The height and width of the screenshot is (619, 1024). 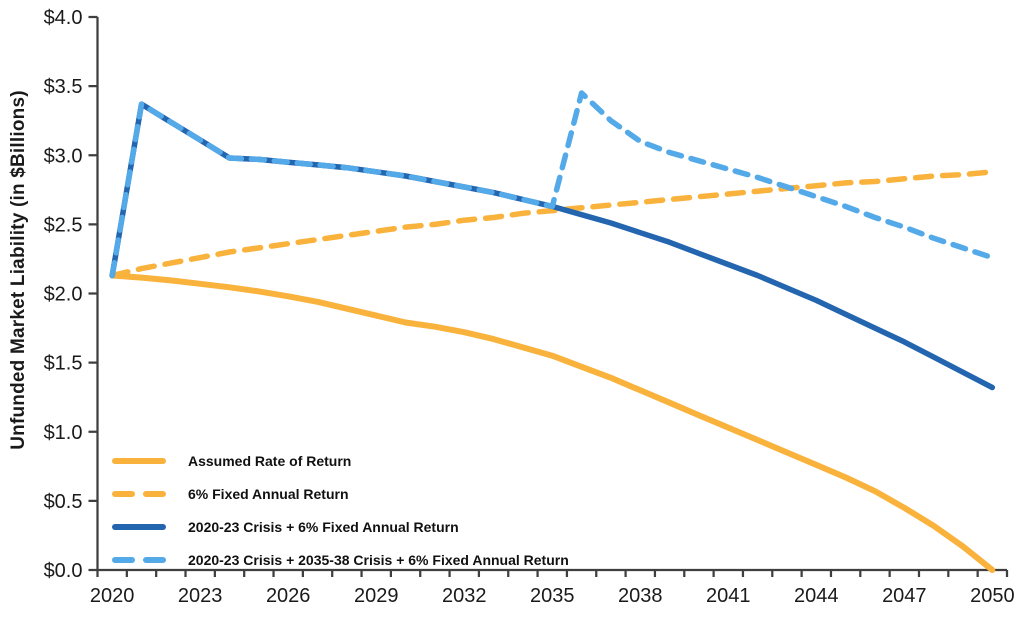 I want to click on y-tick-label: $3.0, so click(x=63, y=156).